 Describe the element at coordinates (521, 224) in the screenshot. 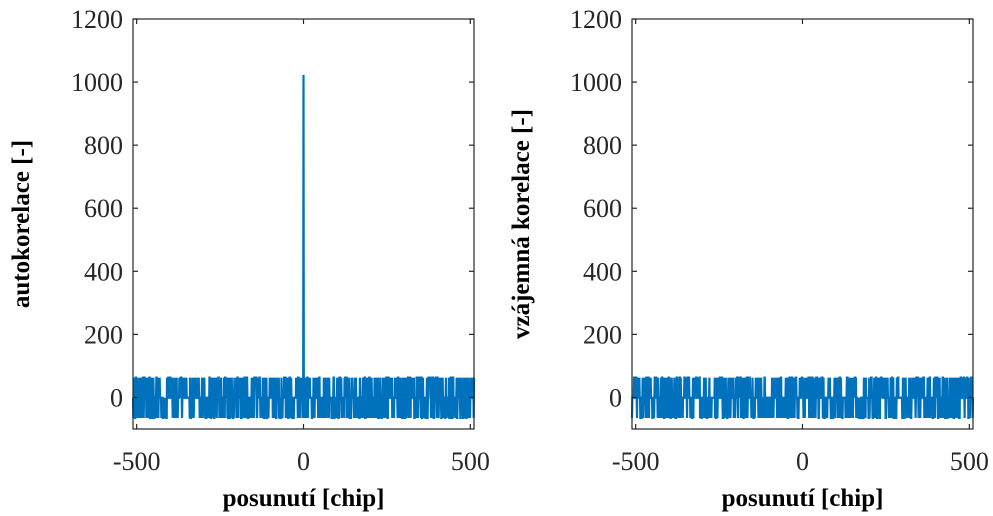

I see `y-axis-label: vzájemná korelace [-]` at that location.